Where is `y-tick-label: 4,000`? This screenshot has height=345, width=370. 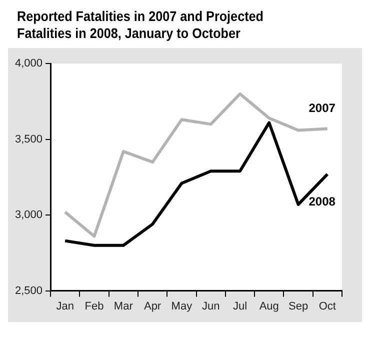 y-tick-label: 4,000 is located at coordinates (28, 64).